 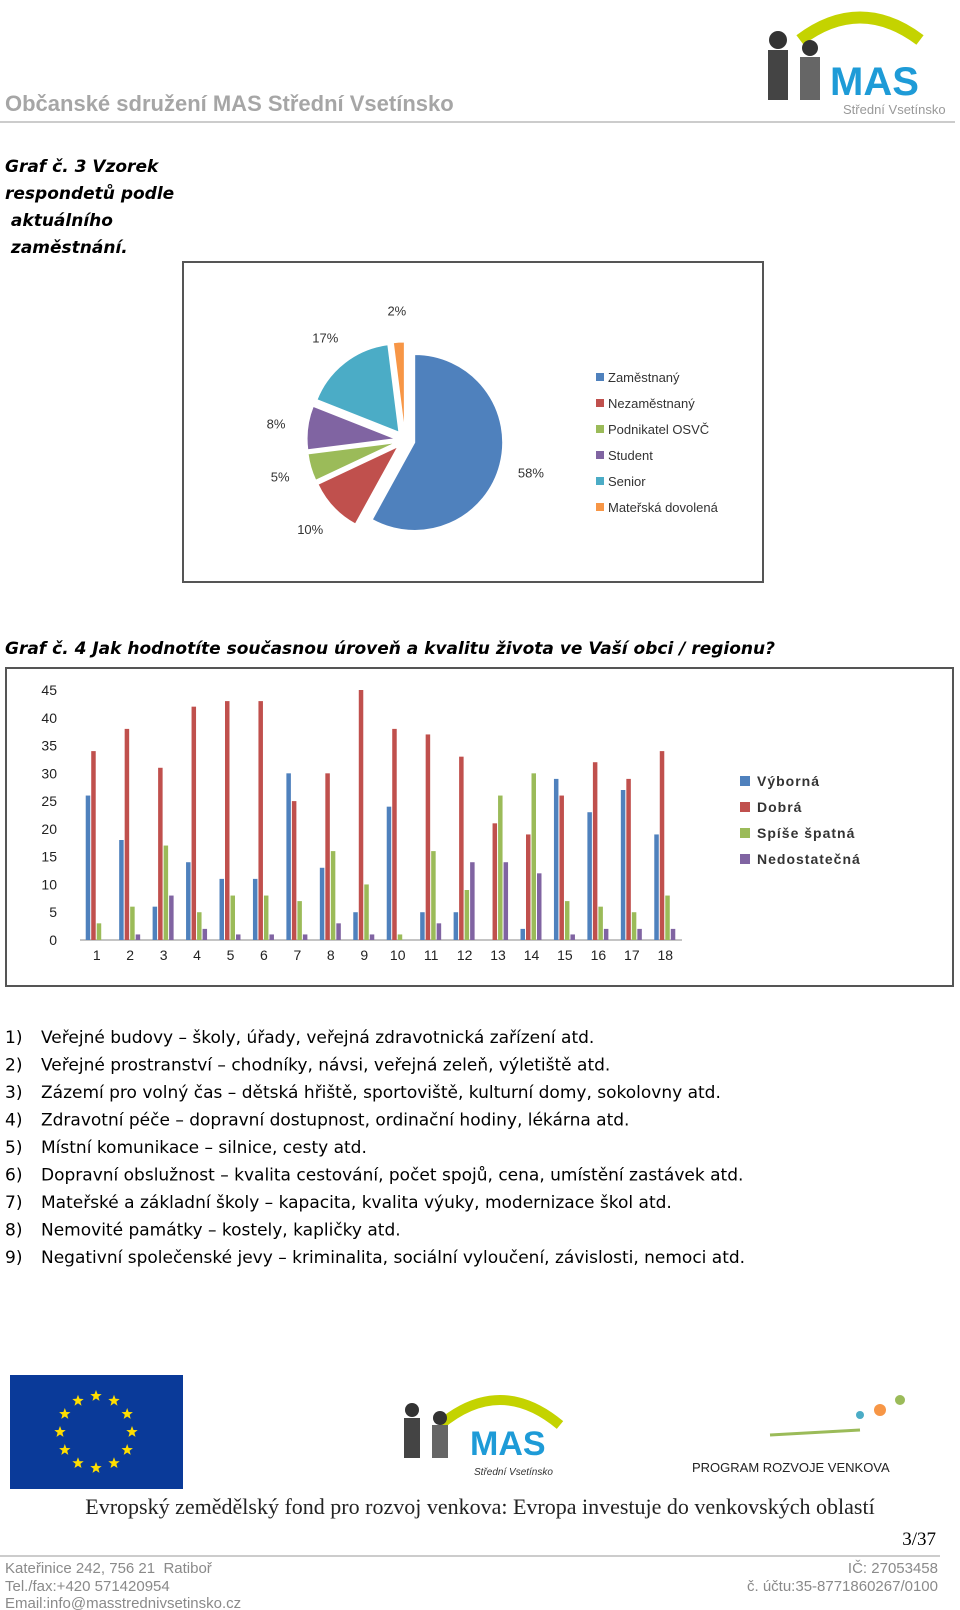 I want to click on footer-mas-logo: MAS Střední Vsetínsko, so click(x=484, y=1436).